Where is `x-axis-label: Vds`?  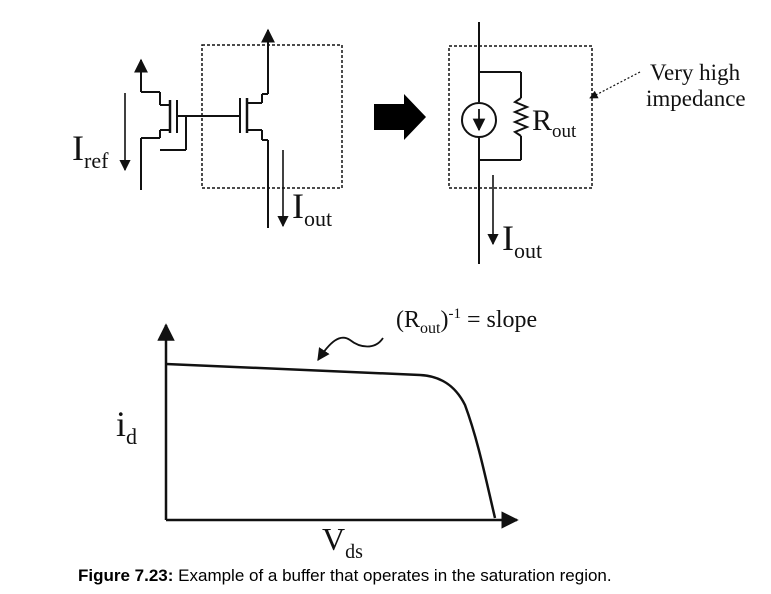 x-axis-label: Vds is located at coordinates (342, 542).